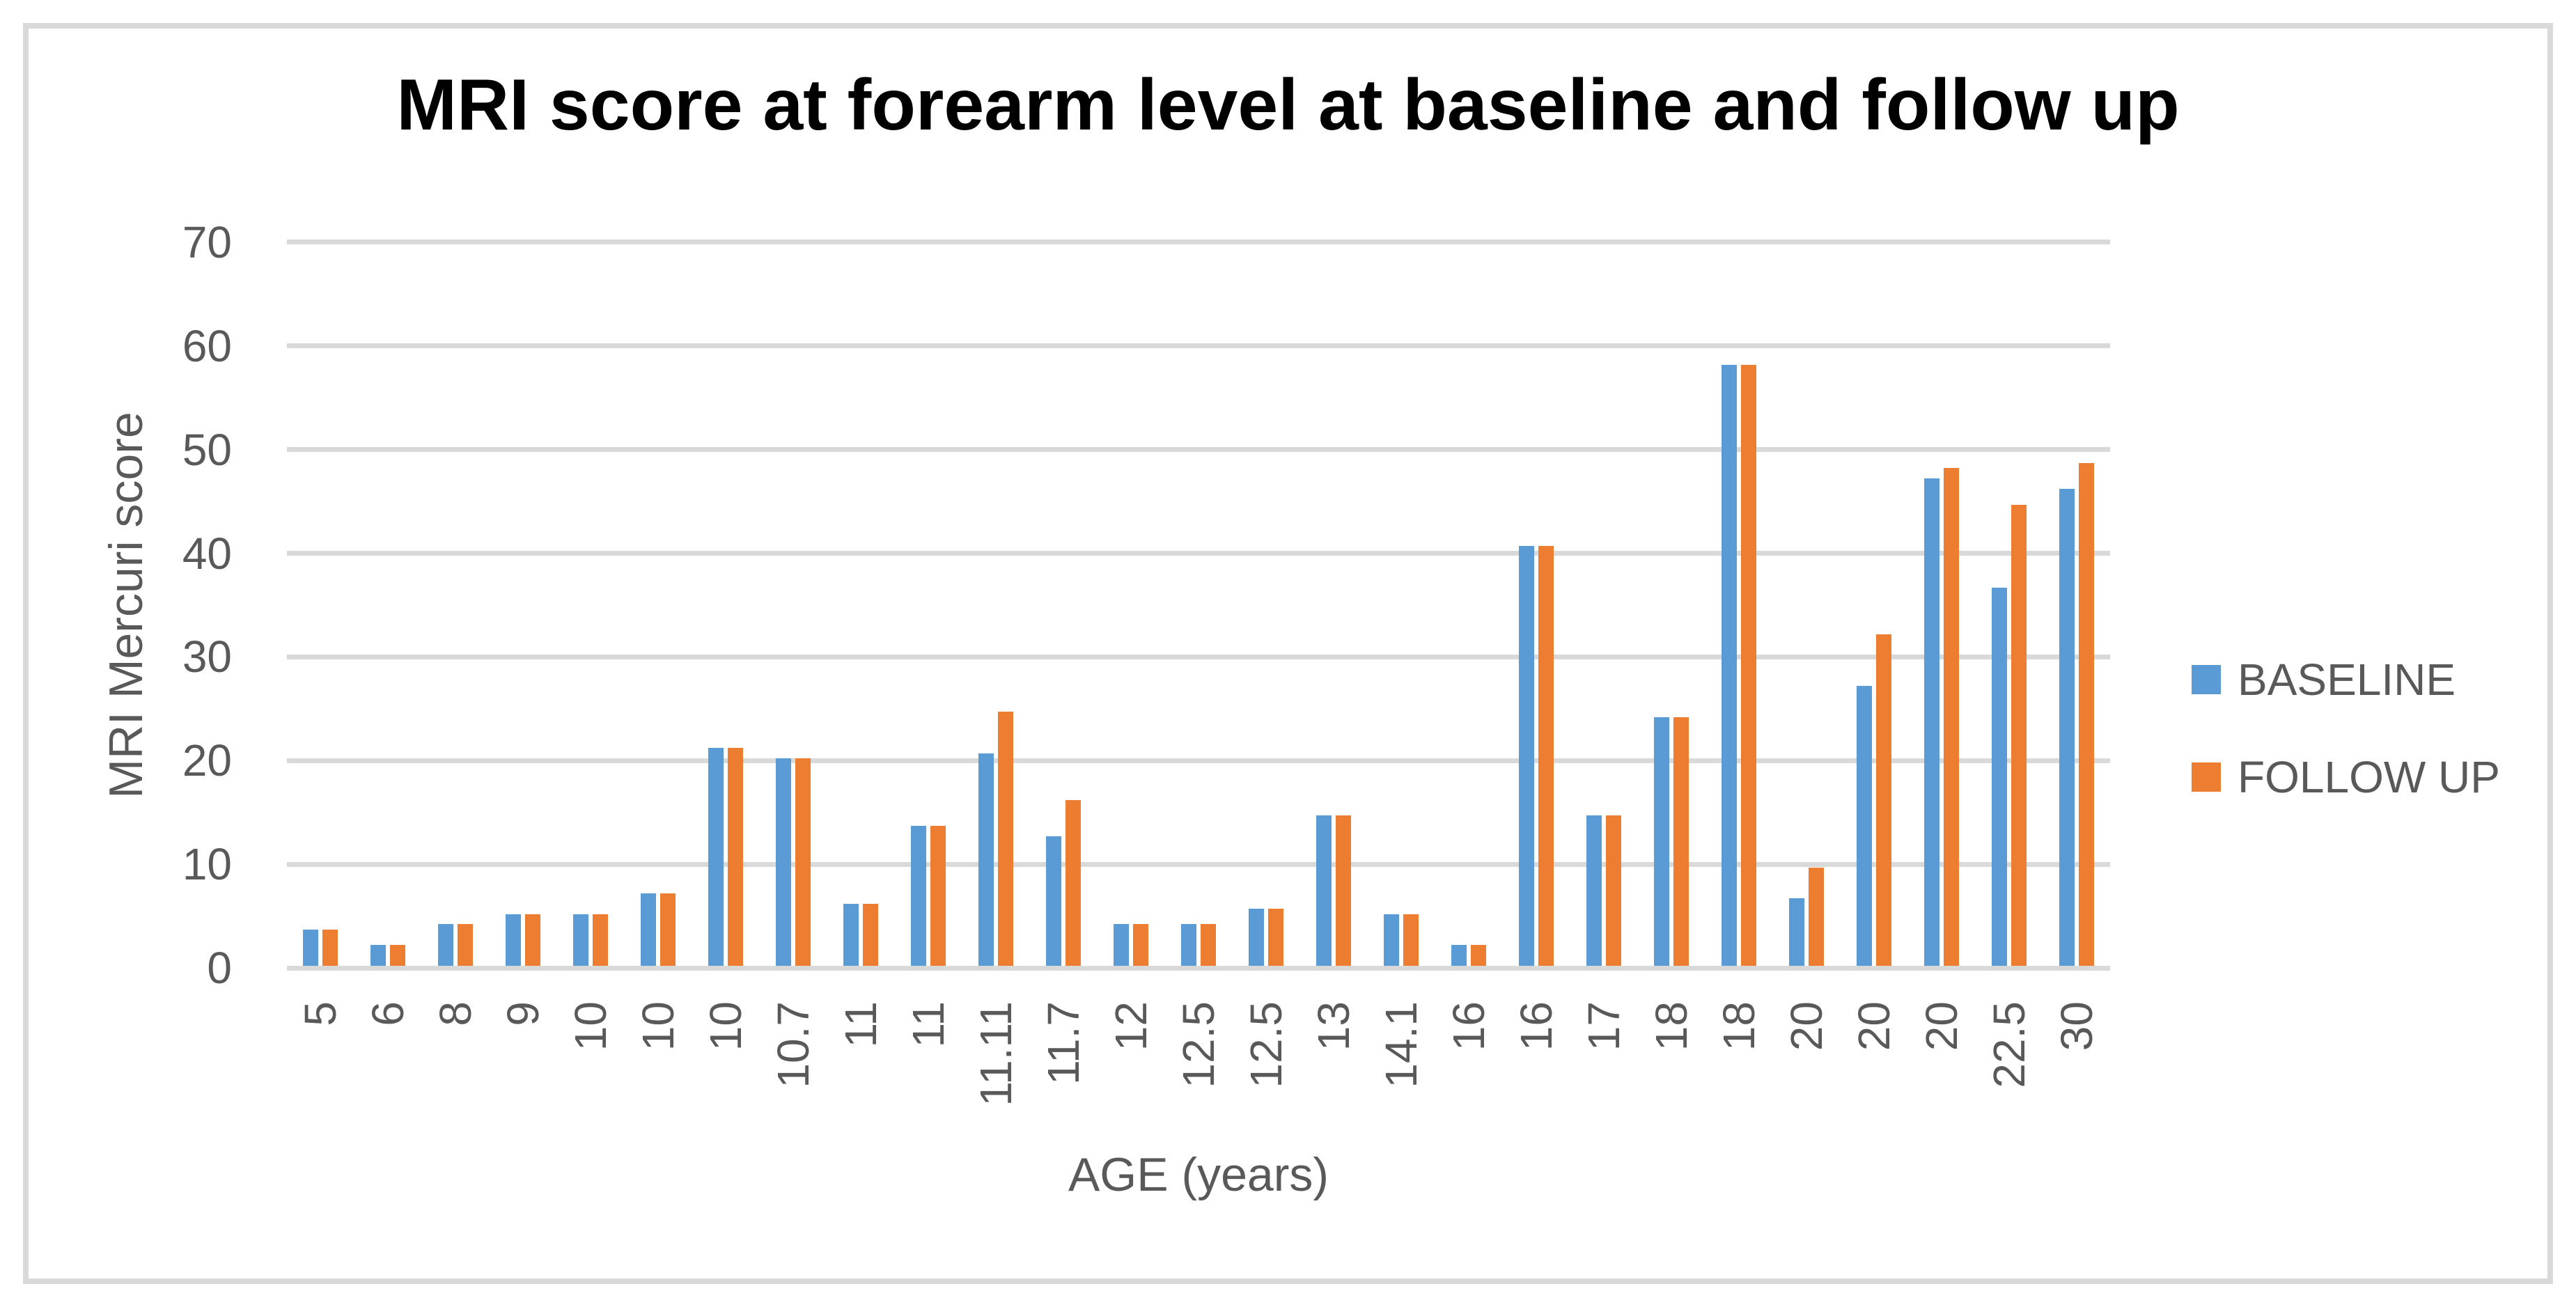 The image size is (2576, 1307). What do you see at coordinates (456, 1013) in the screenshot?
I see `x-tick-label: 8` at bounding box center [456, 1013].